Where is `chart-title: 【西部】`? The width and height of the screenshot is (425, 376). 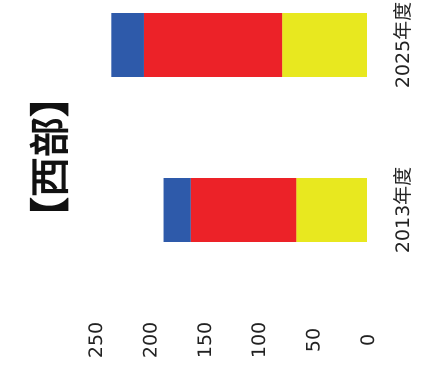 chart-title: 【西部】 is located at coordinates (51, 157).